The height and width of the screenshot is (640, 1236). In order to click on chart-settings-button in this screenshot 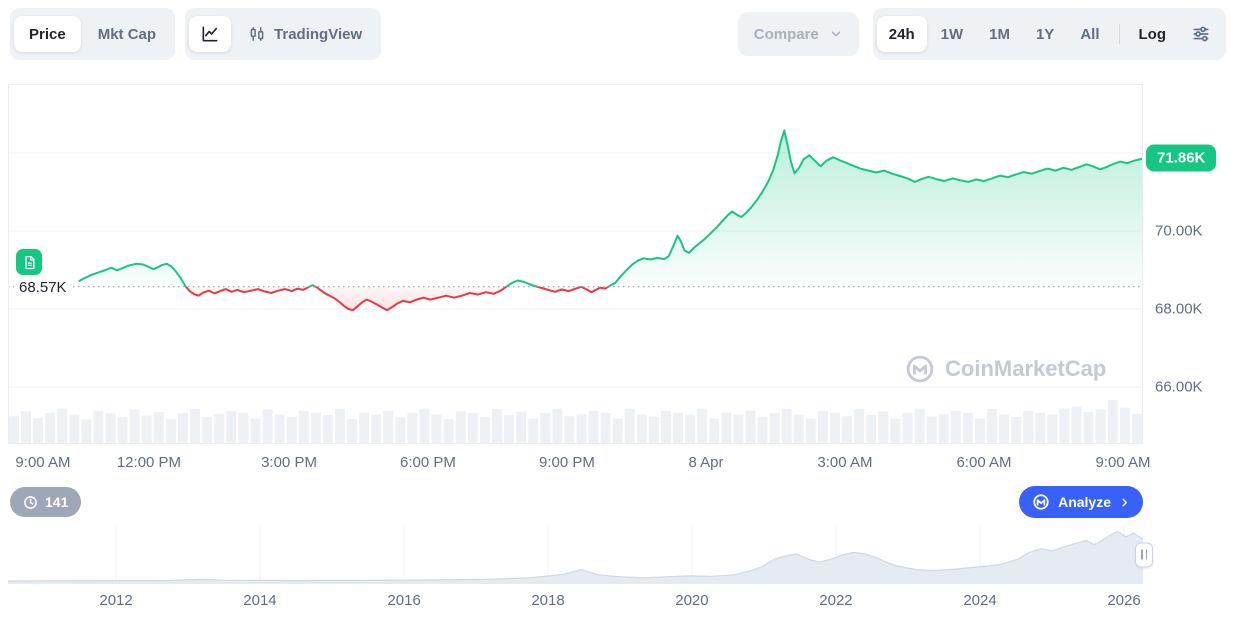, I will do `click(1201, 34)`.